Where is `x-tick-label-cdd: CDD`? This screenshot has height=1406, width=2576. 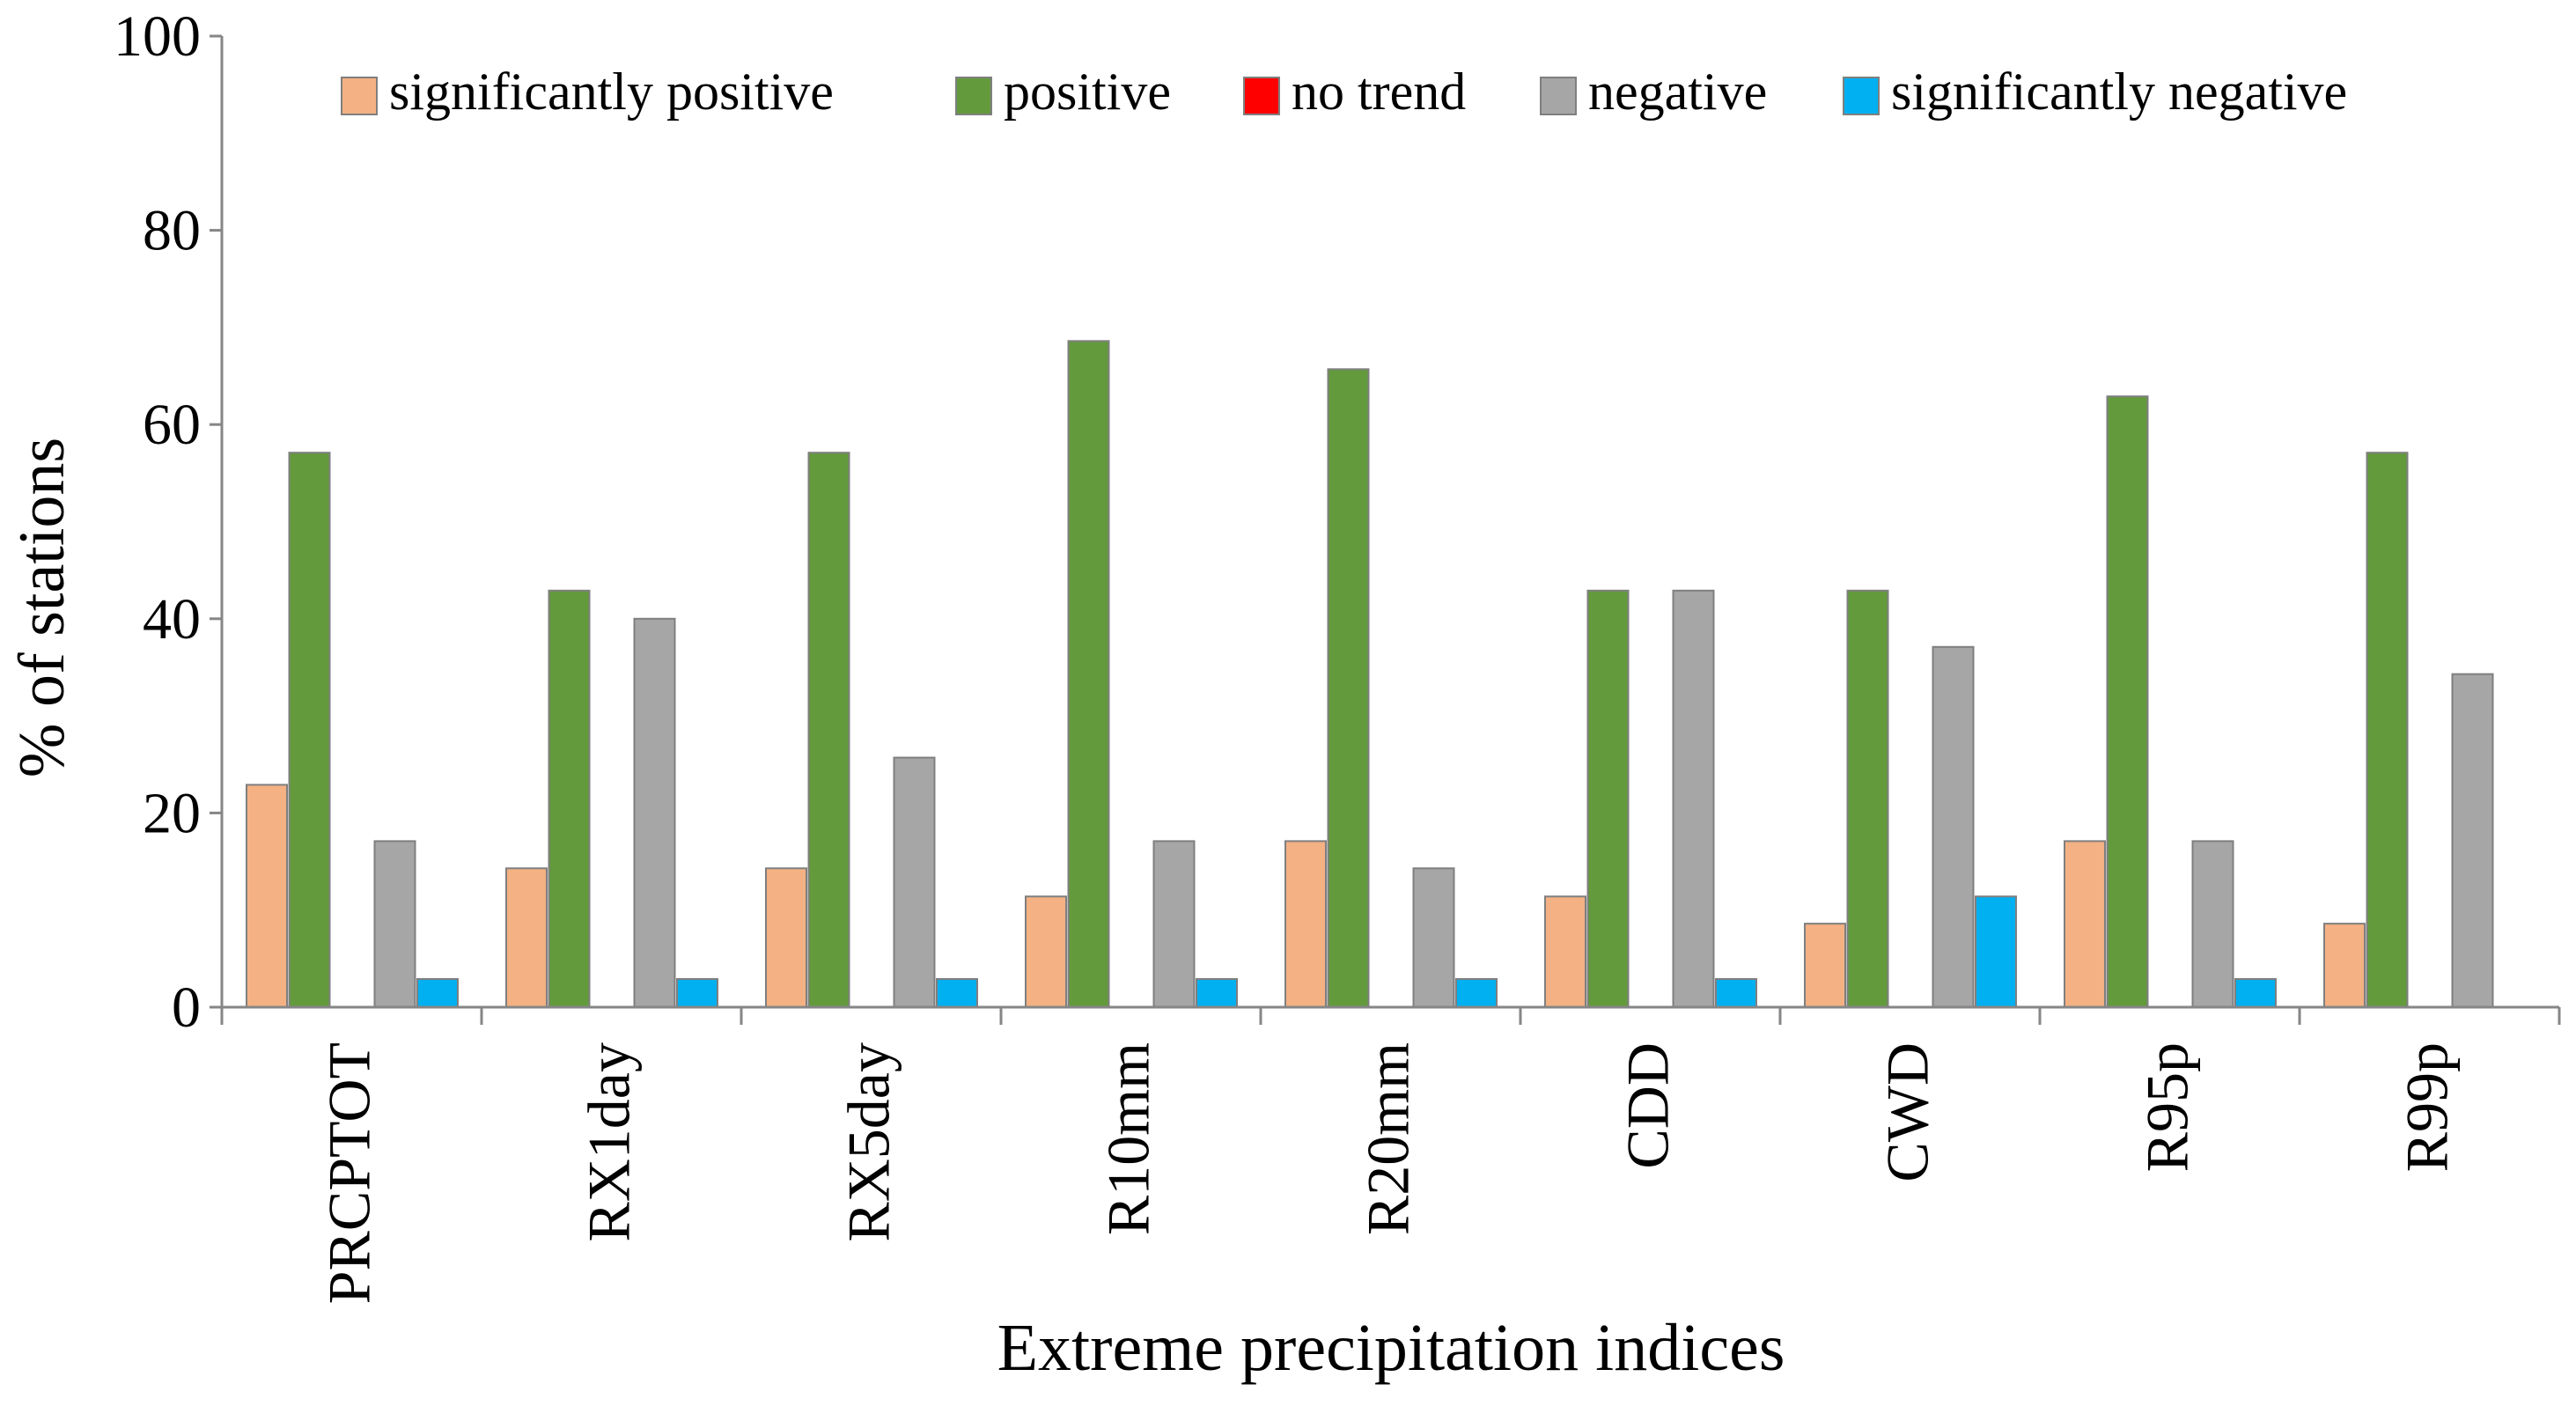
x-tick-label-cdd: CDD is located at coordinates (1649, 1105).